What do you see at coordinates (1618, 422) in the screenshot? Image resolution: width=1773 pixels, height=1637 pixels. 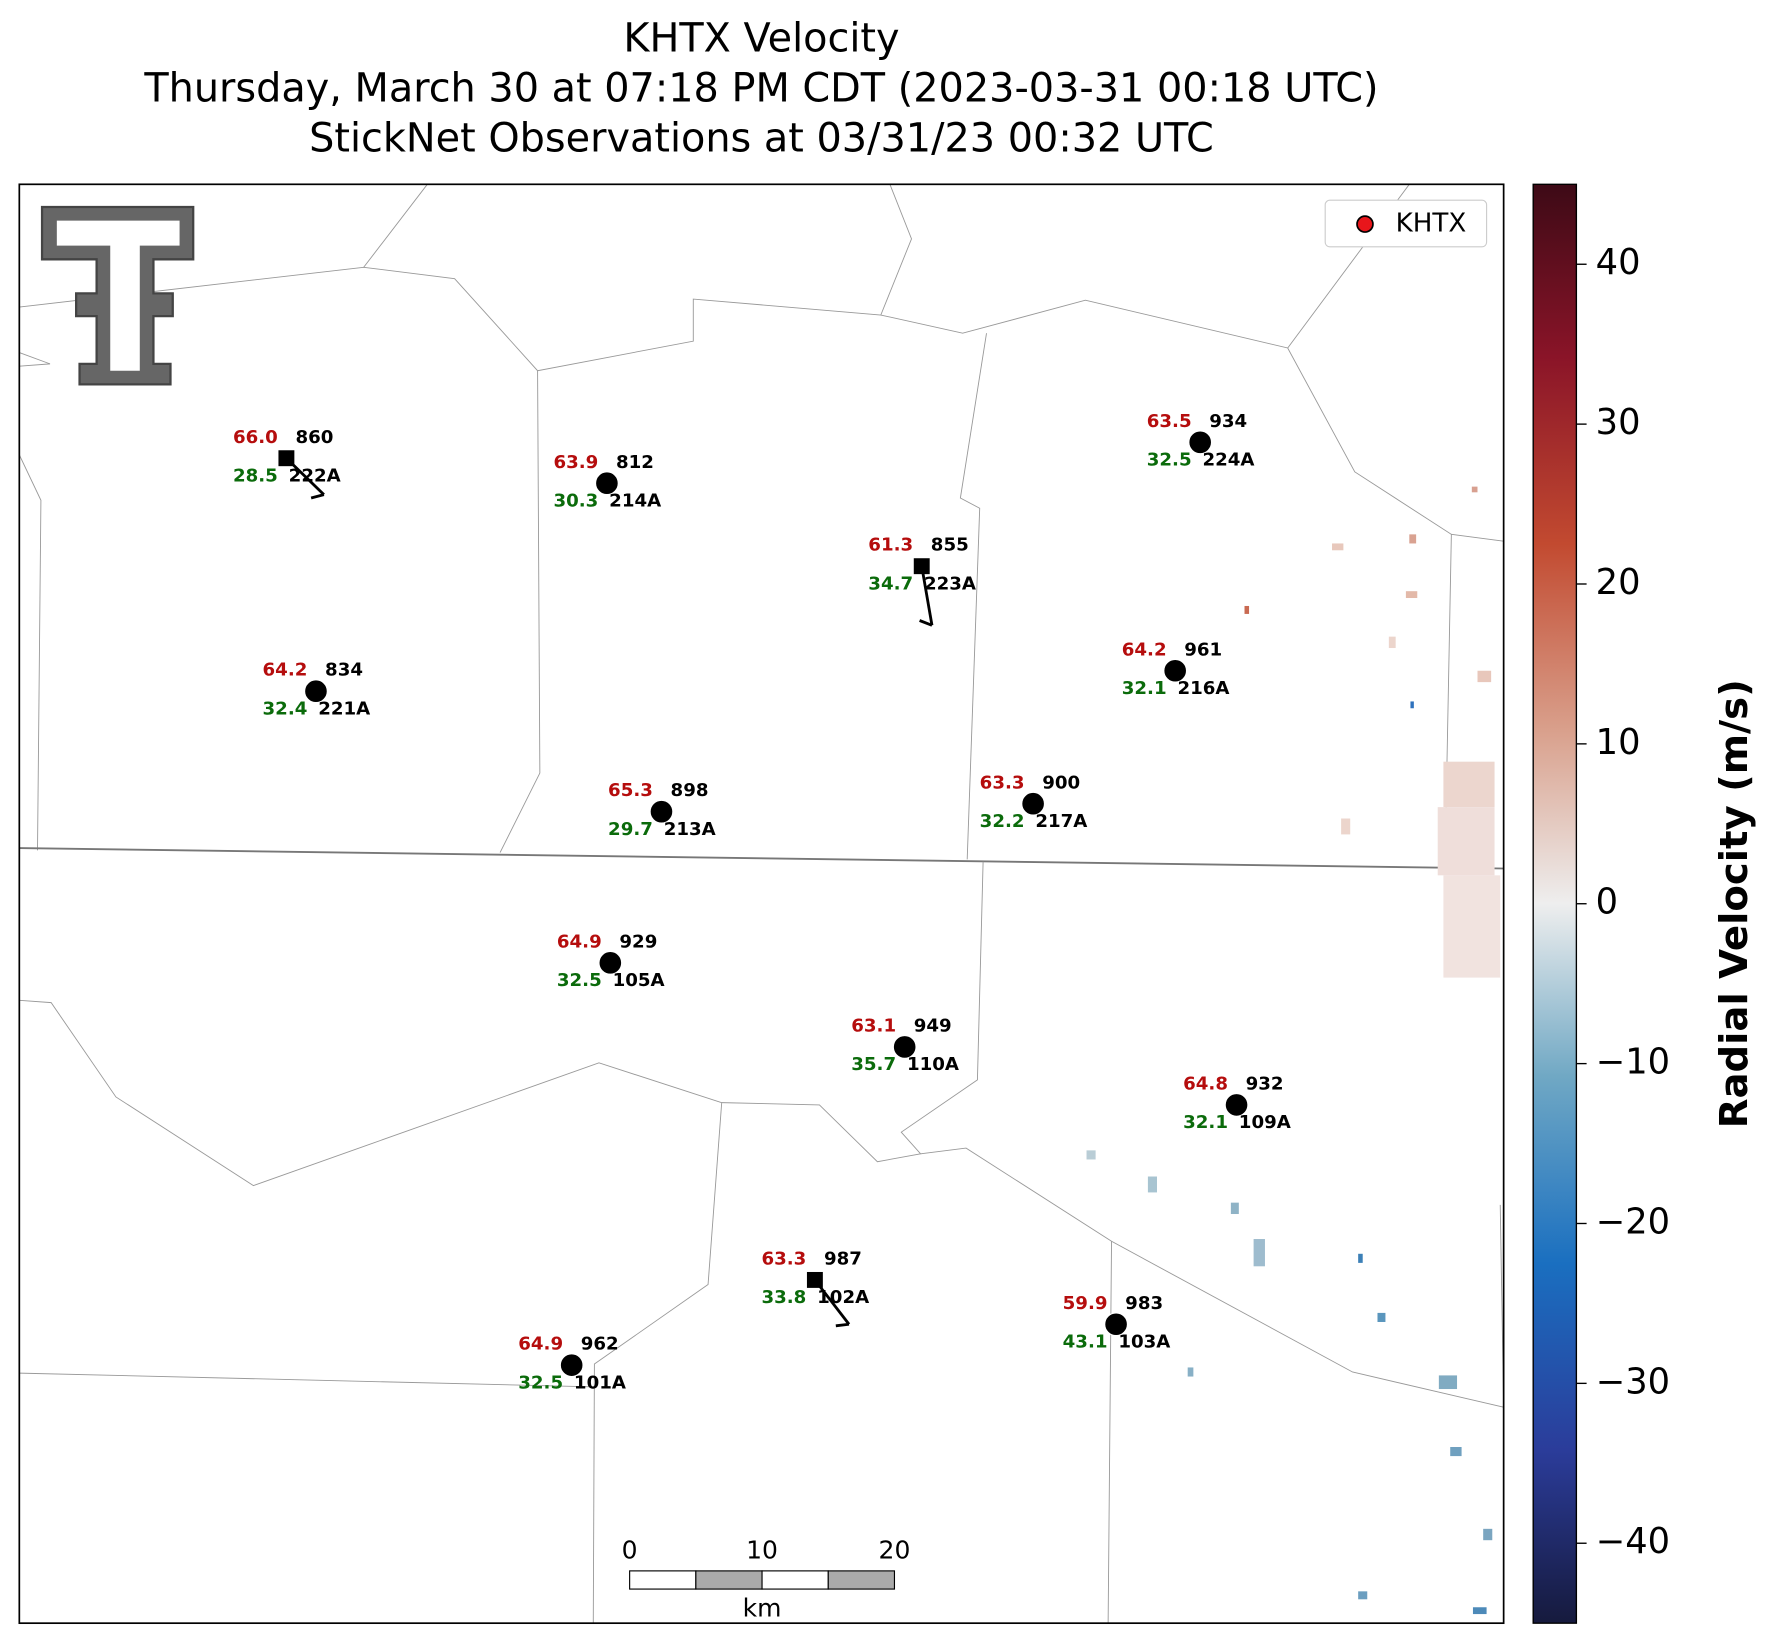 I see `colorbar-tick-label: 30` at bounding box center [1618, 422].